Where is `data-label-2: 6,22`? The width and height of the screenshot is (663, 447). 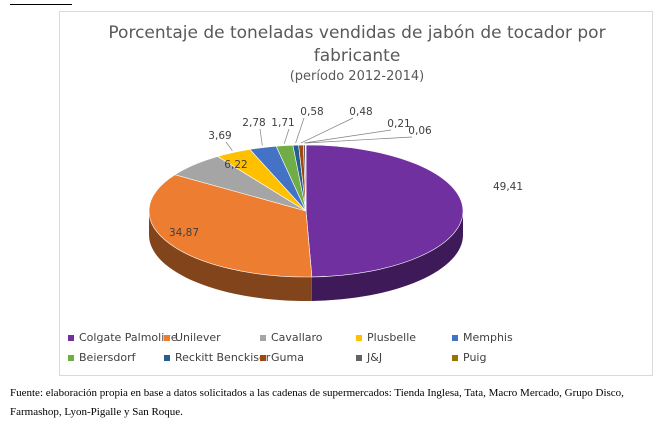 data-label-2: 6,22 is located at coordinates (235, 165).